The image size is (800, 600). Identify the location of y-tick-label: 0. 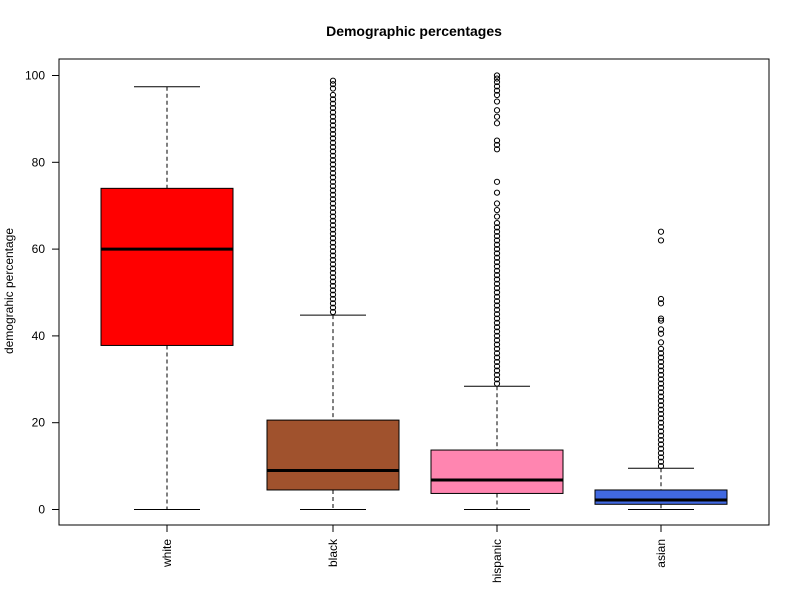
(41, 510).